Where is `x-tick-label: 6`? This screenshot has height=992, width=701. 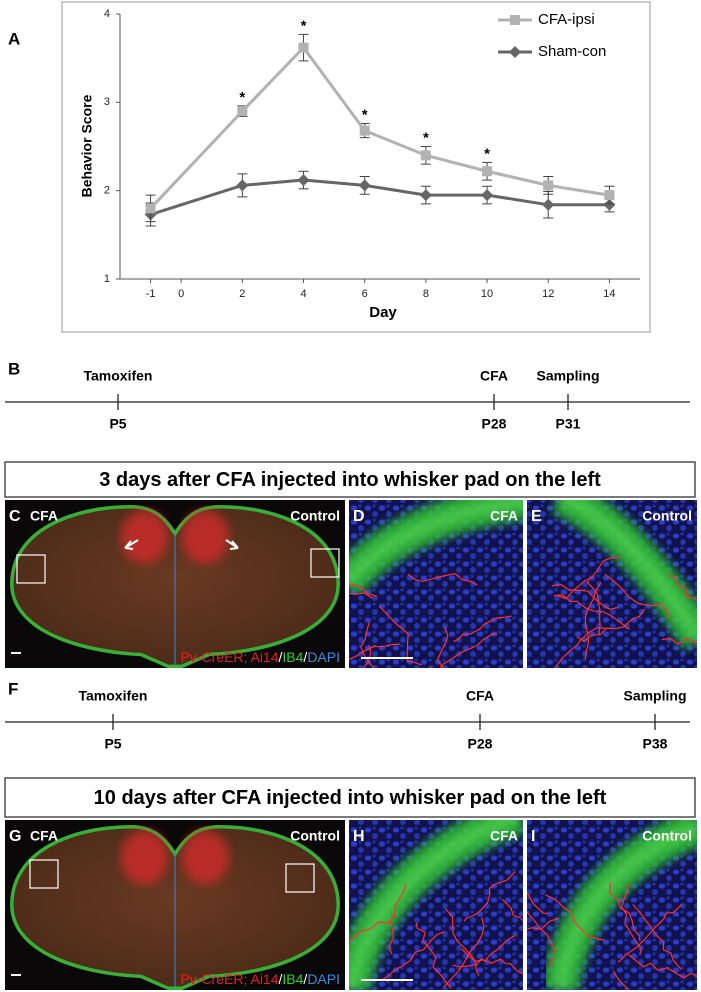
x-tick-label: 6 is located at coordinates (365, 294).